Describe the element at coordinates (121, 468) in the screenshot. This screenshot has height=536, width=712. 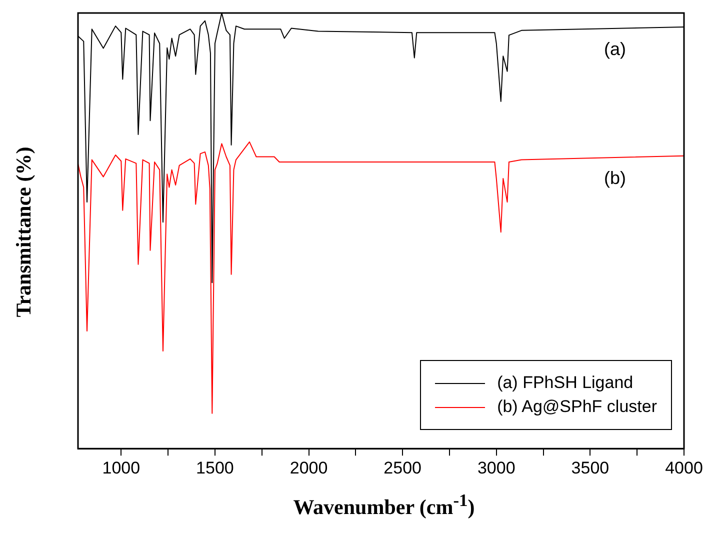
I see `x-tick-label: 1000` at that location.